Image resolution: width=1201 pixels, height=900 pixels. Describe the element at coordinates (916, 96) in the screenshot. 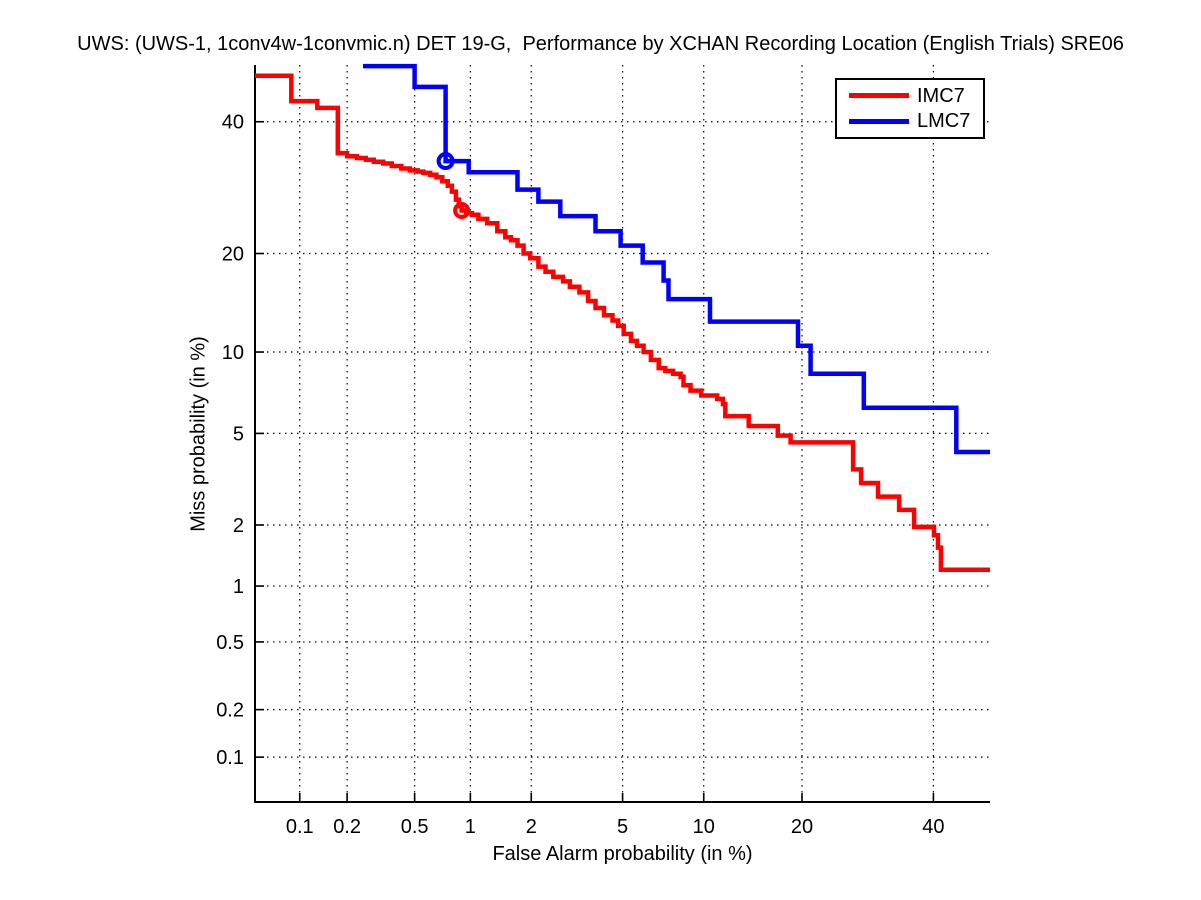

I see `legend-item-imc7: IMC7` at that location.